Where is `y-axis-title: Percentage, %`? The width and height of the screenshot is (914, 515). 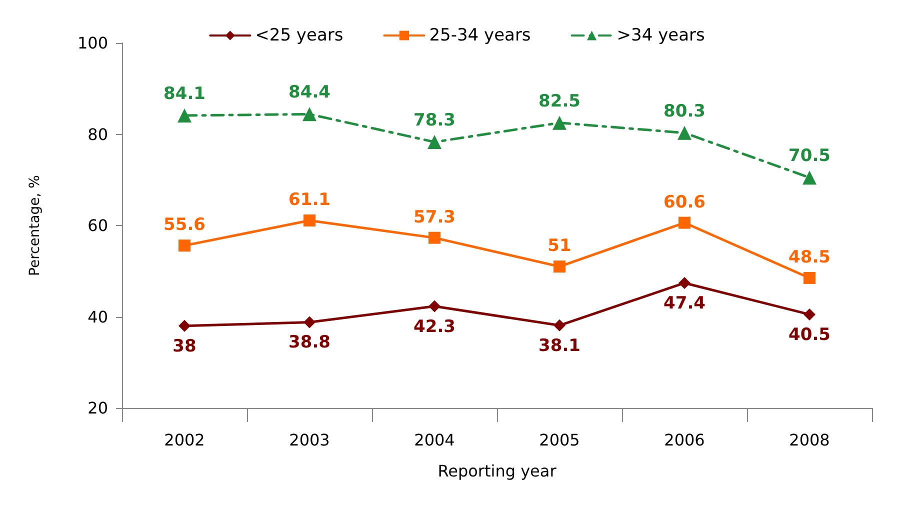
y-axis-title: Percentage, % is located at coordinates (35, 225).